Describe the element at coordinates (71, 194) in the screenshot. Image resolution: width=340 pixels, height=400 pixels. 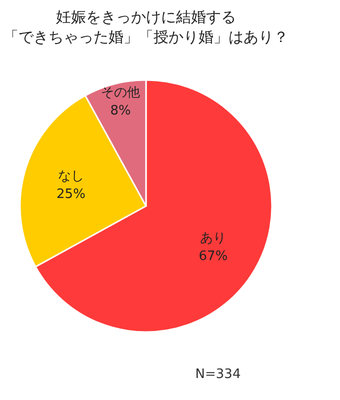
I see `data-label: 25%` at that location.